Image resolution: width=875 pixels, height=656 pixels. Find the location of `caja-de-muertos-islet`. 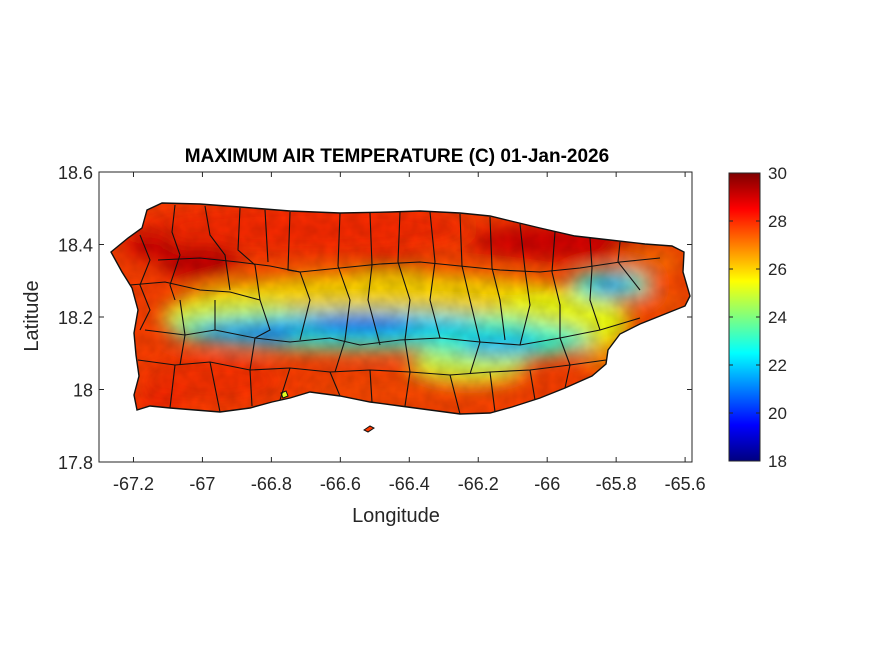

caja-de-muertos-islet is located at coordinates (369, 429).